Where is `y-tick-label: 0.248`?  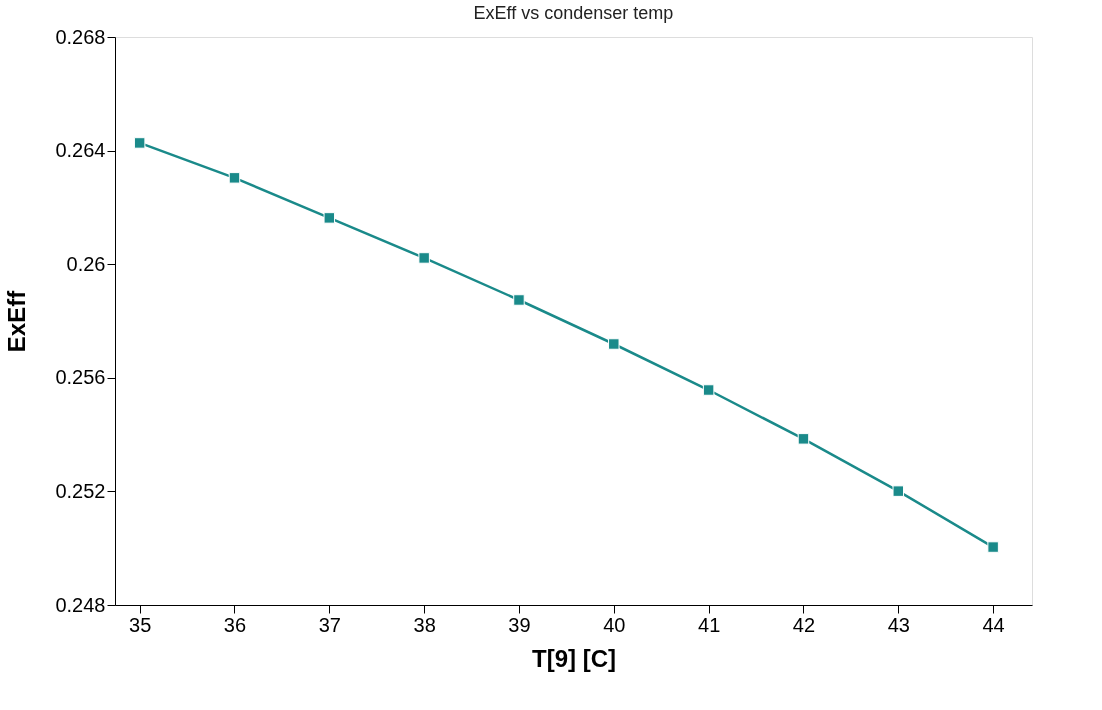
y-tick-label: 0.248 is located at coordinates (80, 604).